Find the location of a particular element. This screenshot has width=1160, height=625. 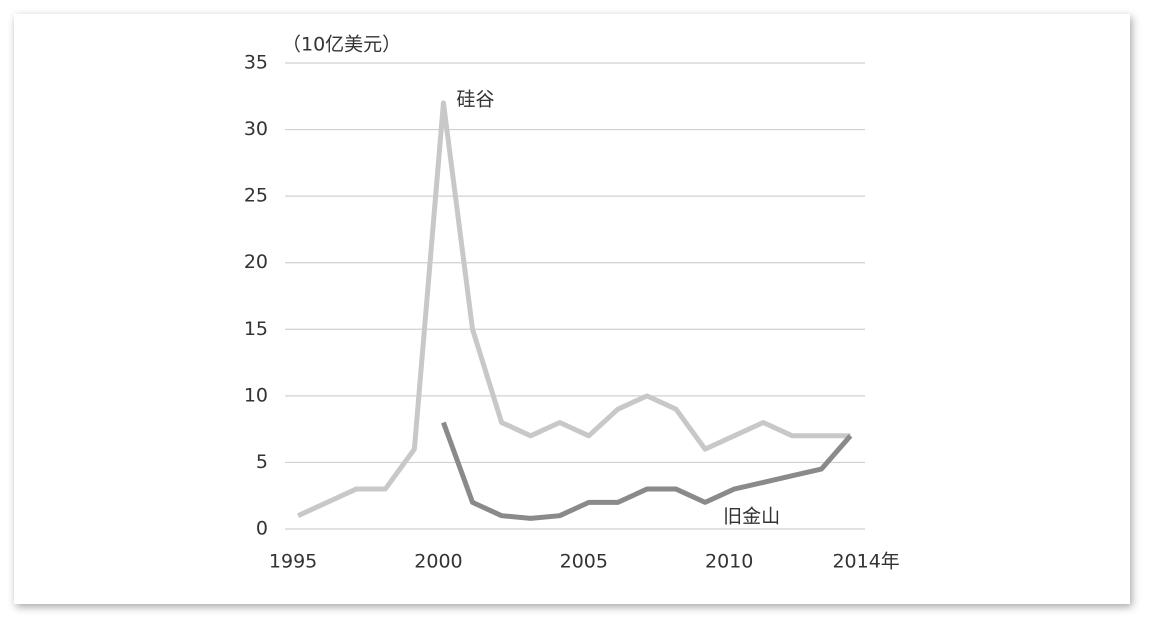

series-line is located at coordinates (647, 471).